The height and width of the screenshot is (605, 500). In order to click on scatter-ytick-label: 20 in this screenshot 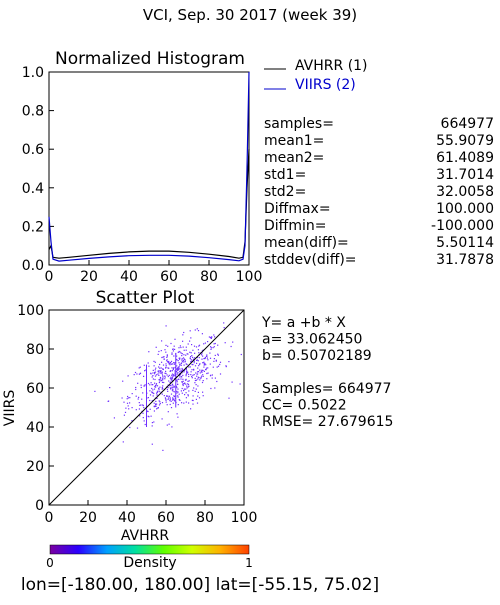, I will do `click(35, 467)`.